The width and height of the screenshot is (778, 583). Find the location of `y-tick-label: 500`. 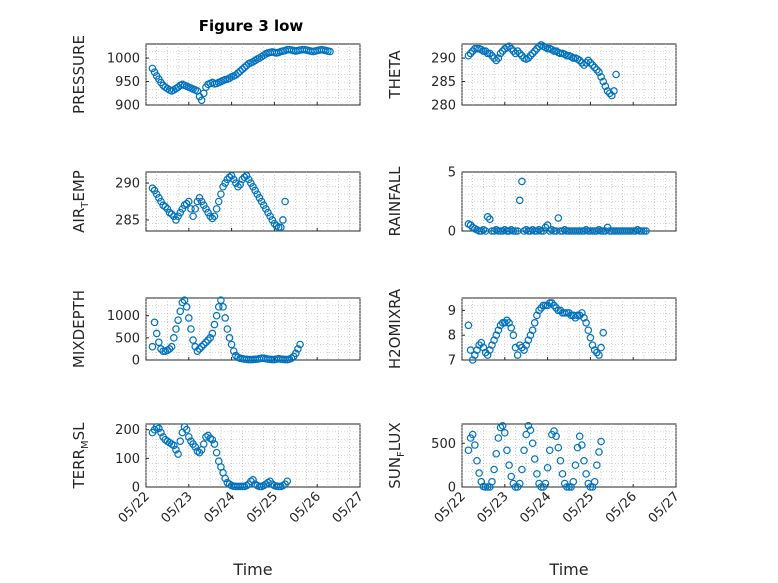

y-tick-label: 500 is located at coordinates (127, 338).